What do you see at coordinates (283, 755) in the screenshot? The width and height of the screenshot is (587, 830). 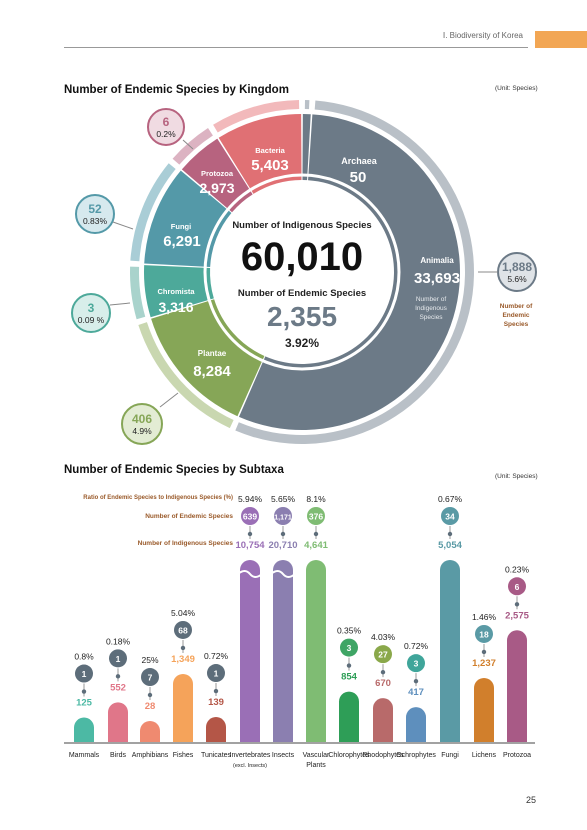 I see `category-insects: Insects` at bounding box center [283, 755].